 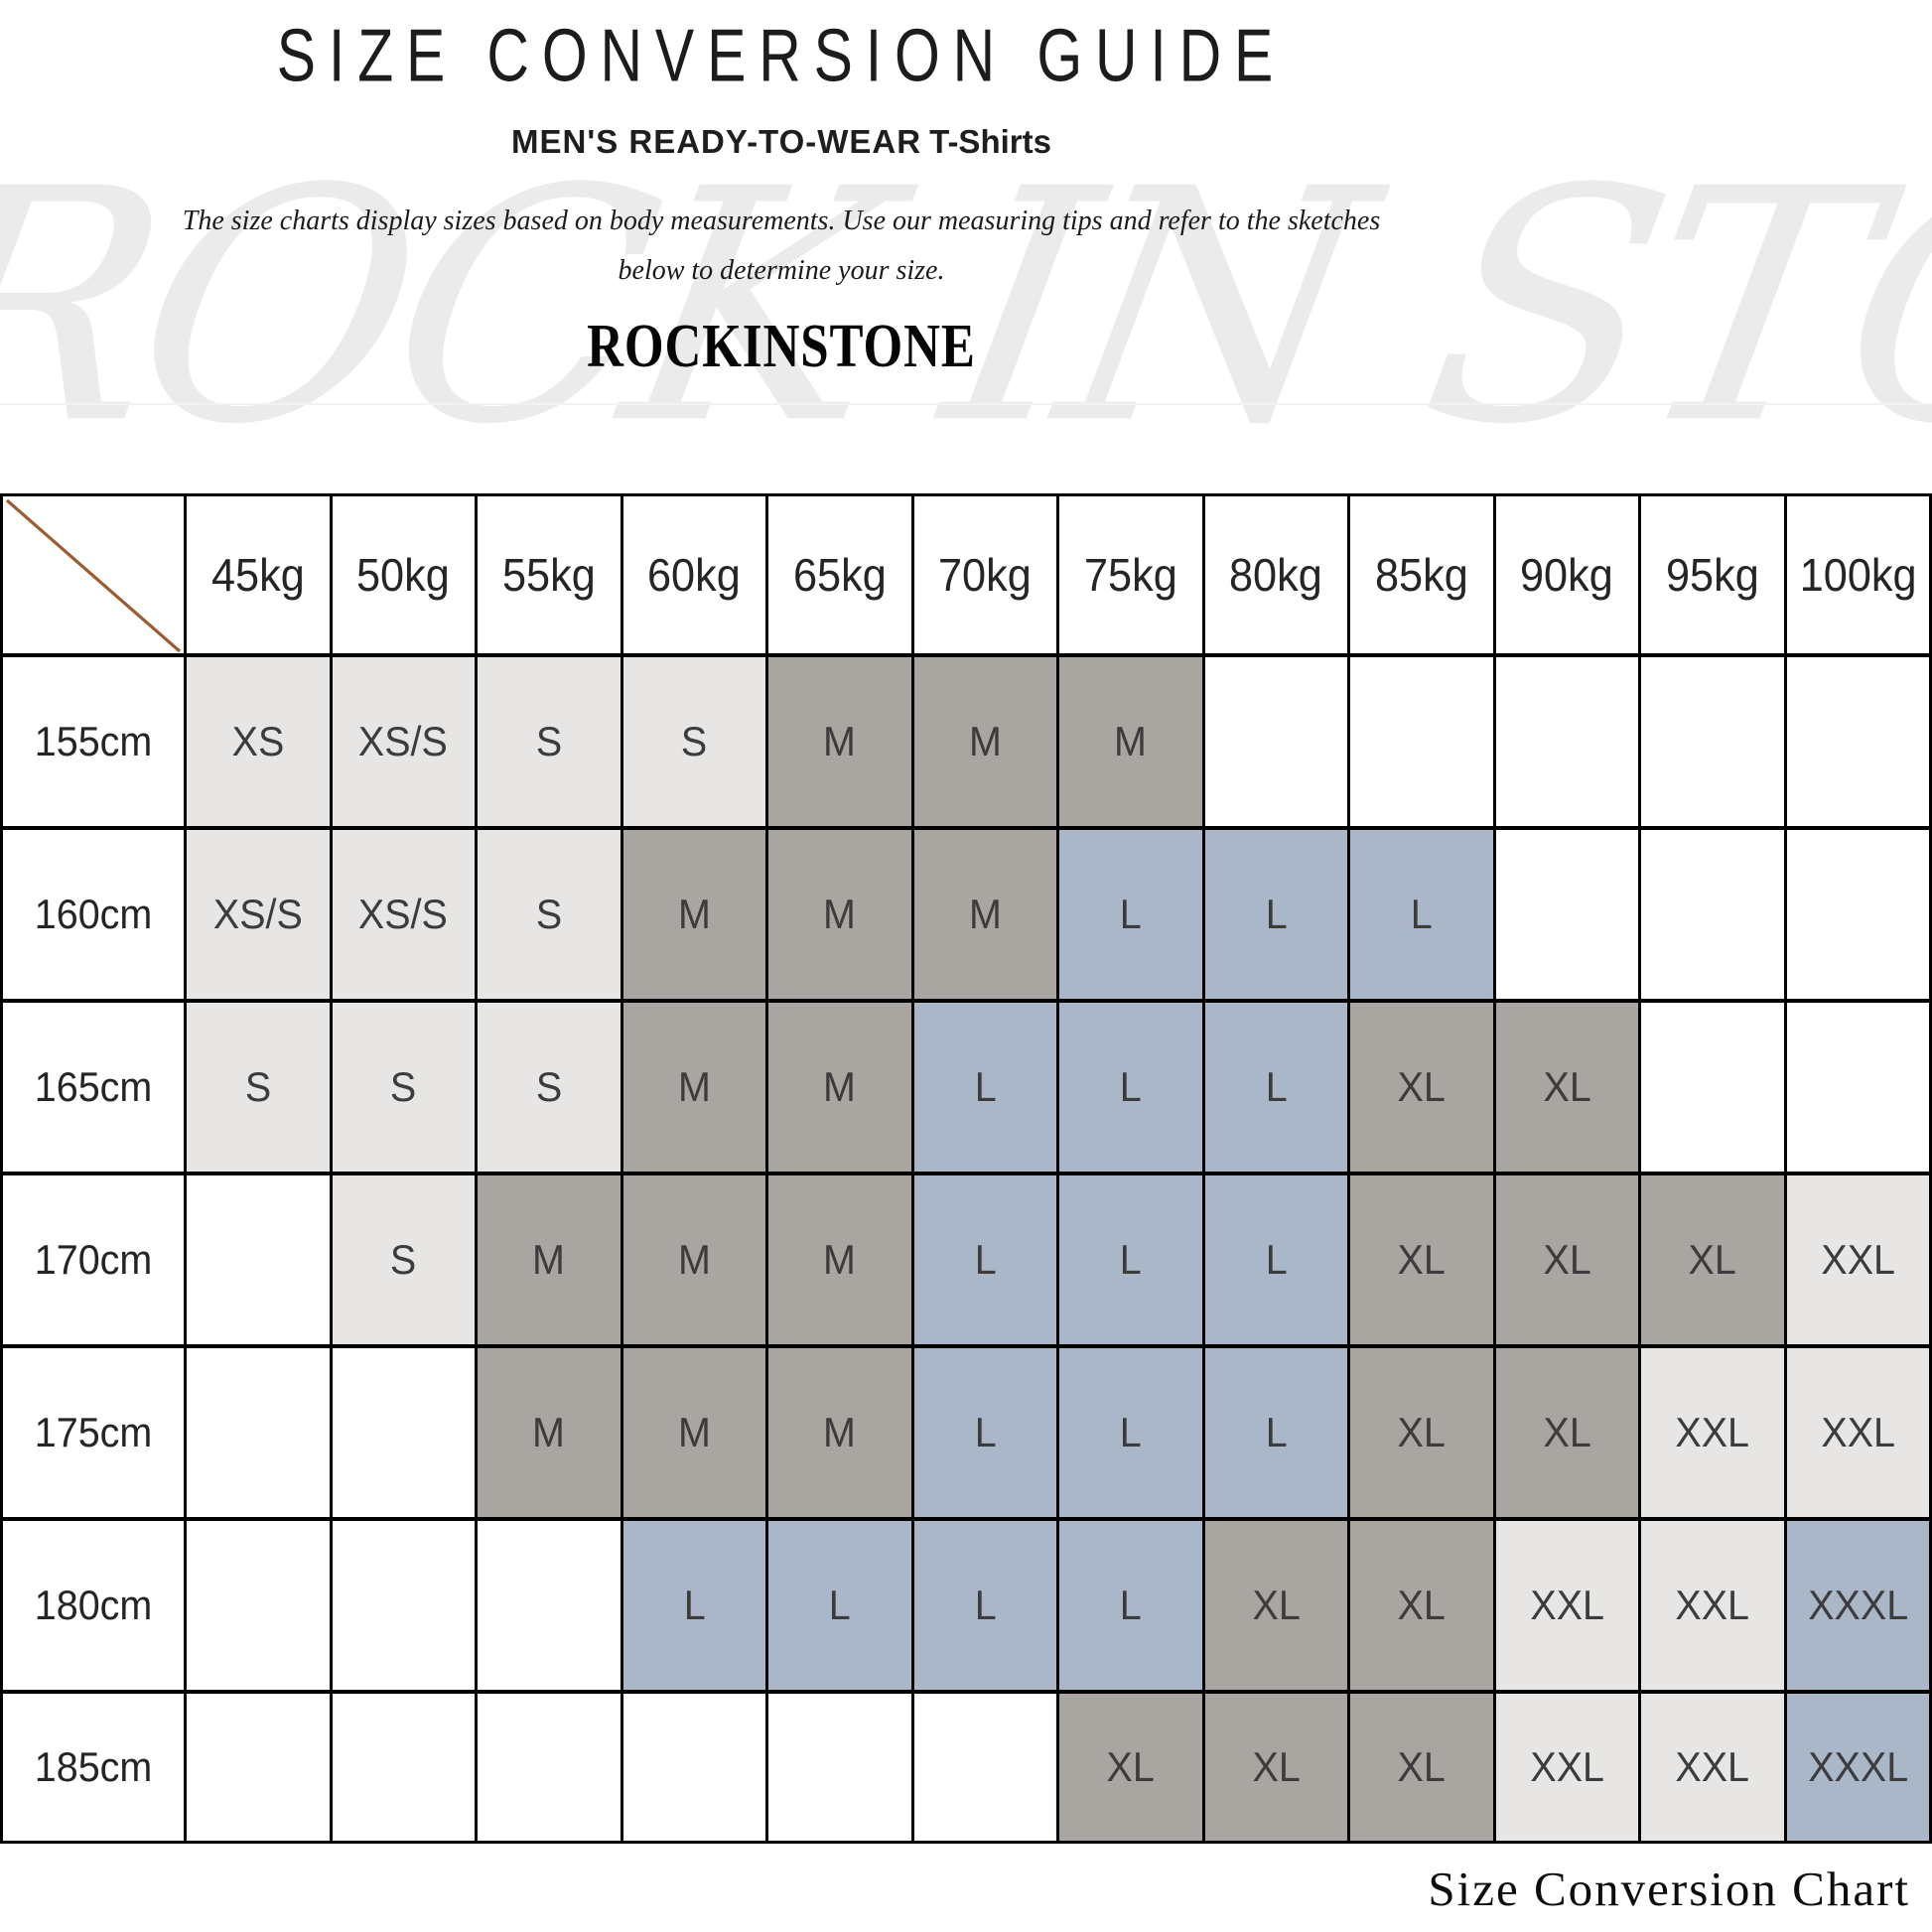 I want to click on weight-header-cell: 60kg, so click(x=694, y=574).